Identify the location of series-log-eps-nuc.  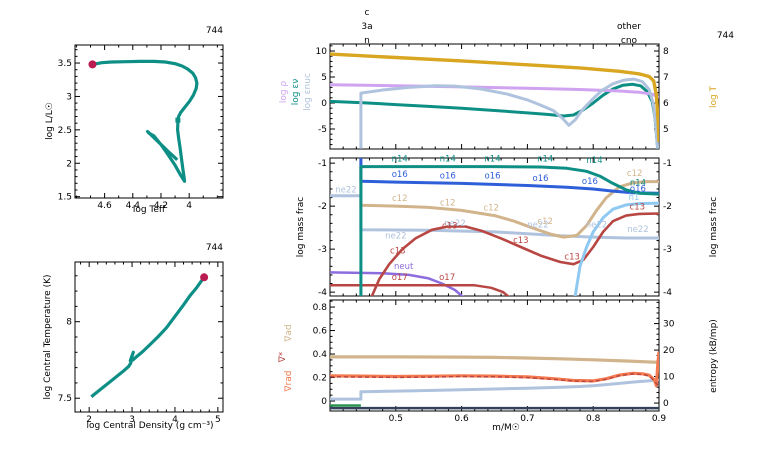
(509, 113).